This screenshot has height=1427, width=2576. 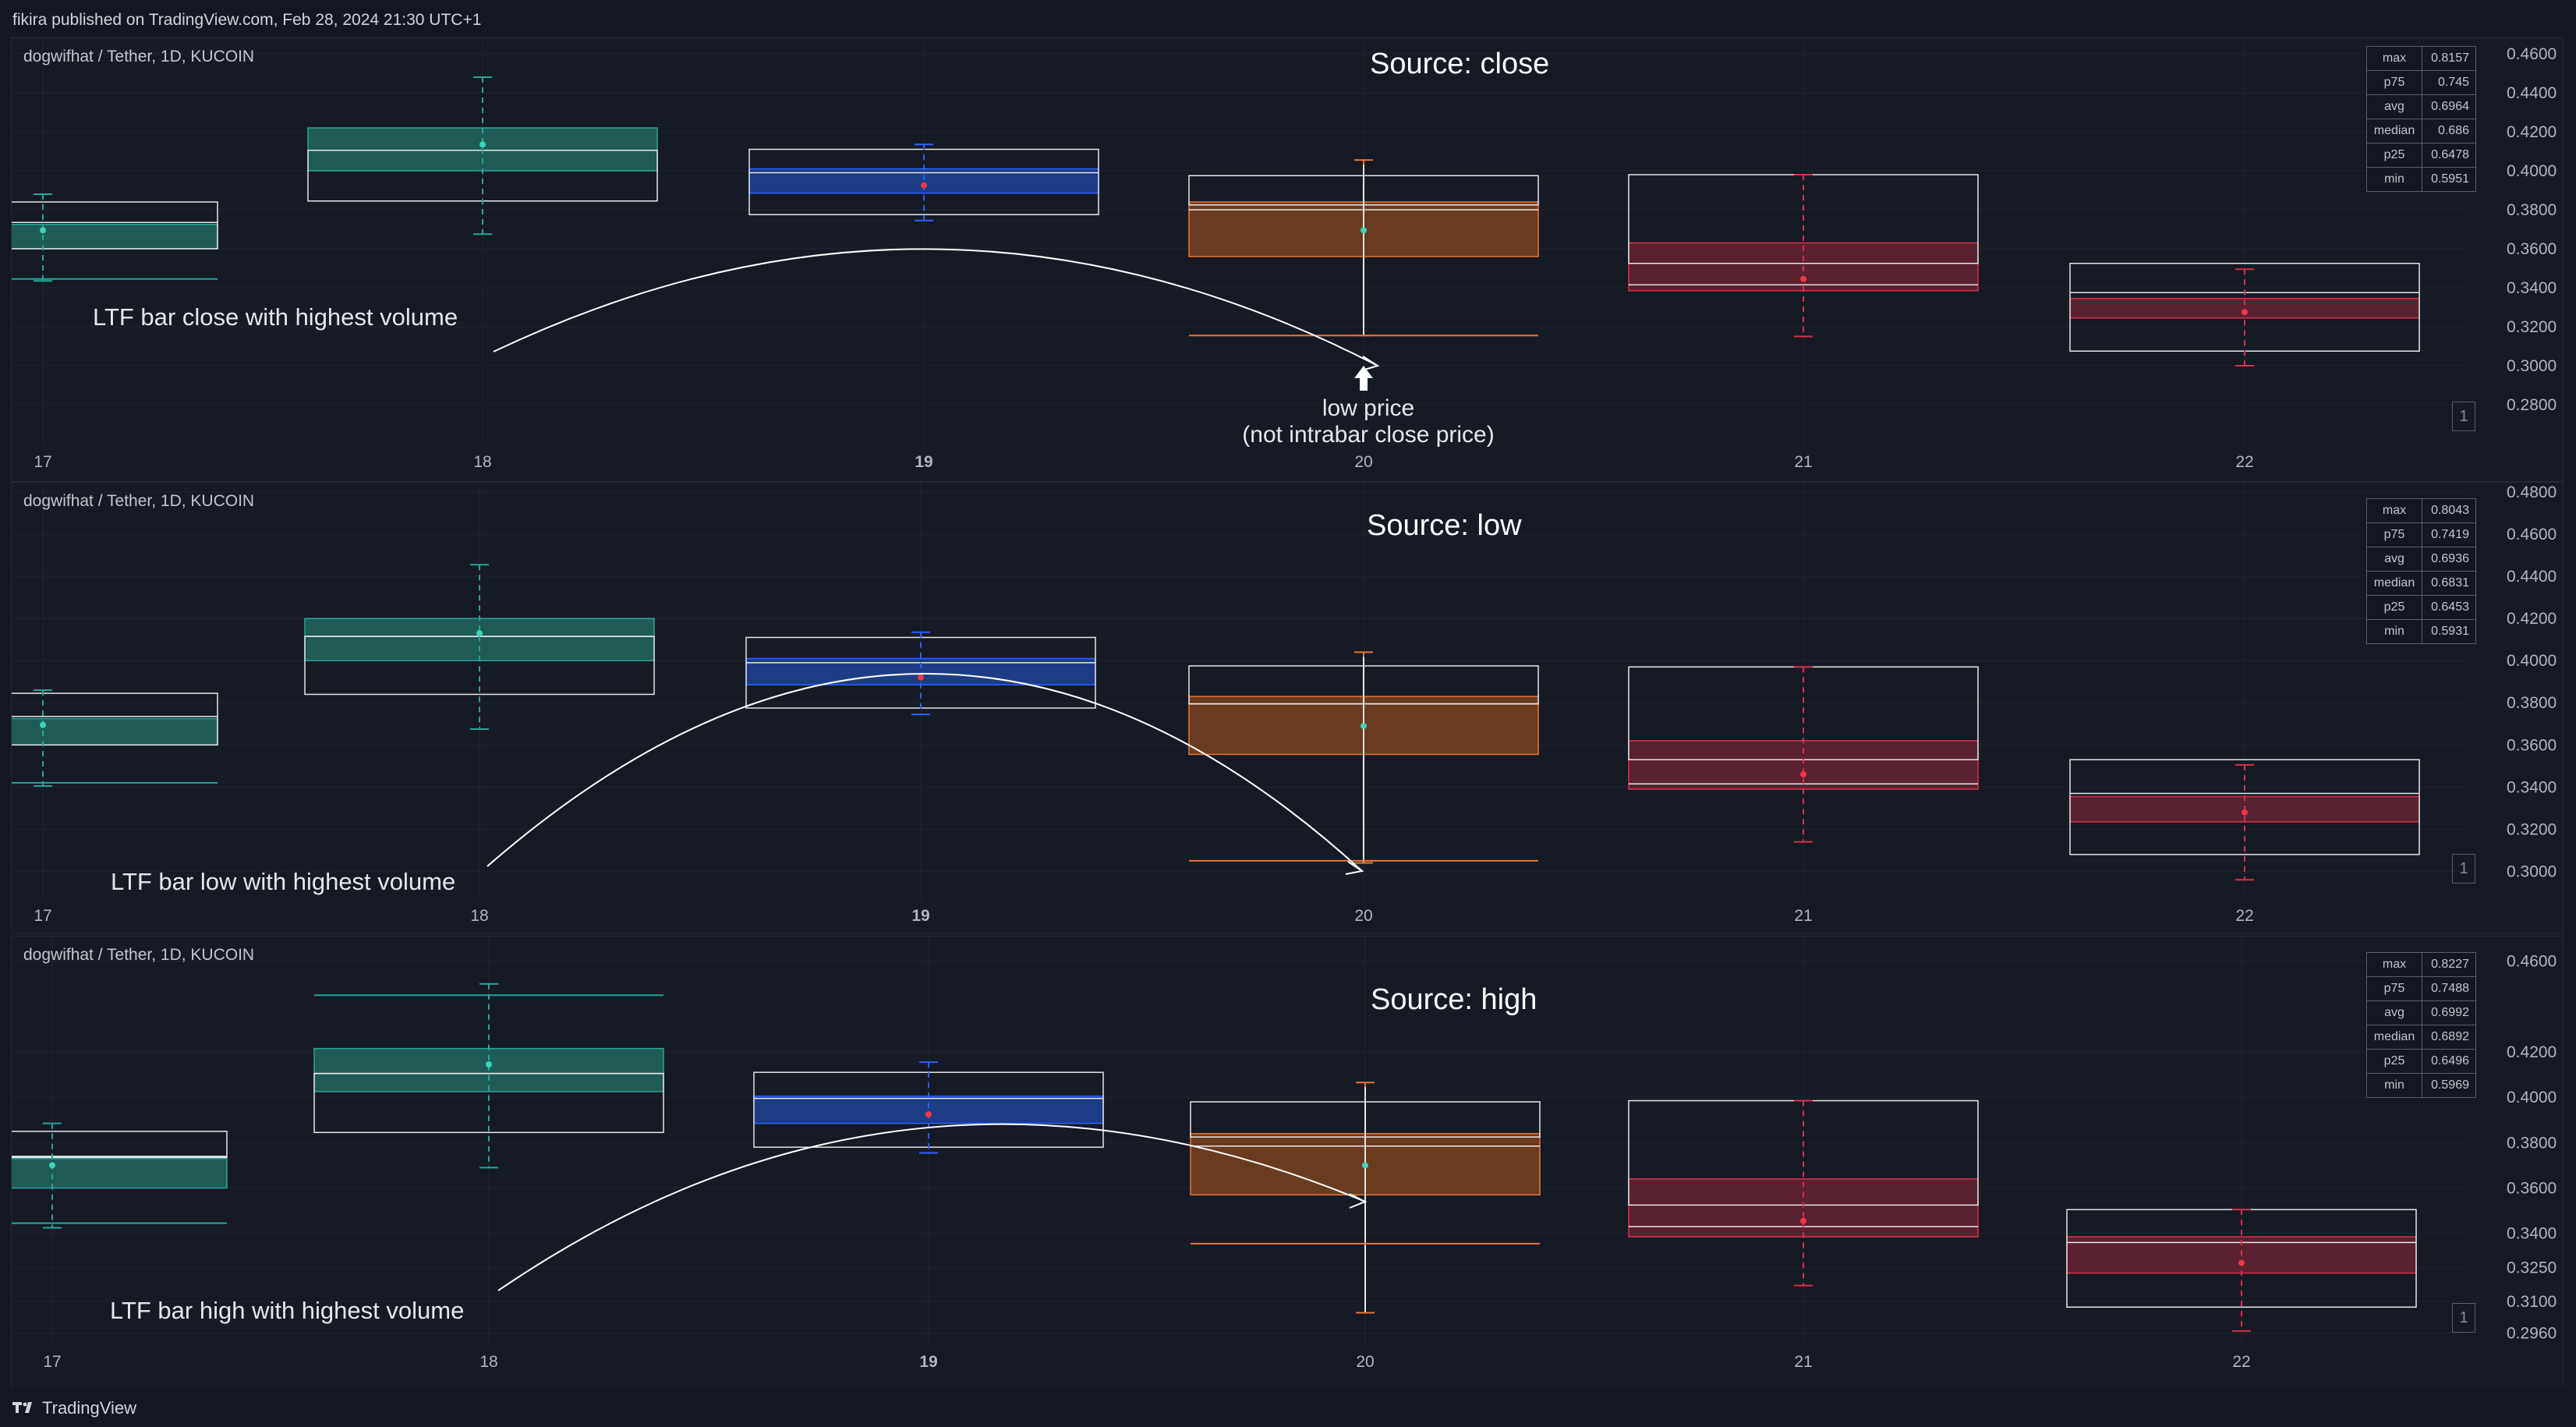 I want to click on stats-row: p25 0.6496, so click(x=2421, y=1061).